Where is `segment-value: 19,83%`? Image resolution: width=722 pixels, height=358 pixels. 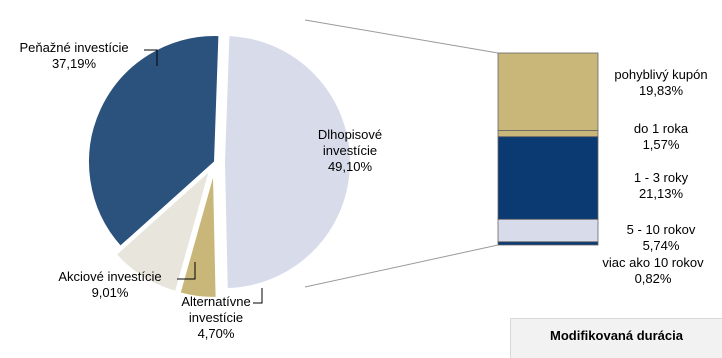 segment-value: 19,83% is located at coordinates (661, 90).